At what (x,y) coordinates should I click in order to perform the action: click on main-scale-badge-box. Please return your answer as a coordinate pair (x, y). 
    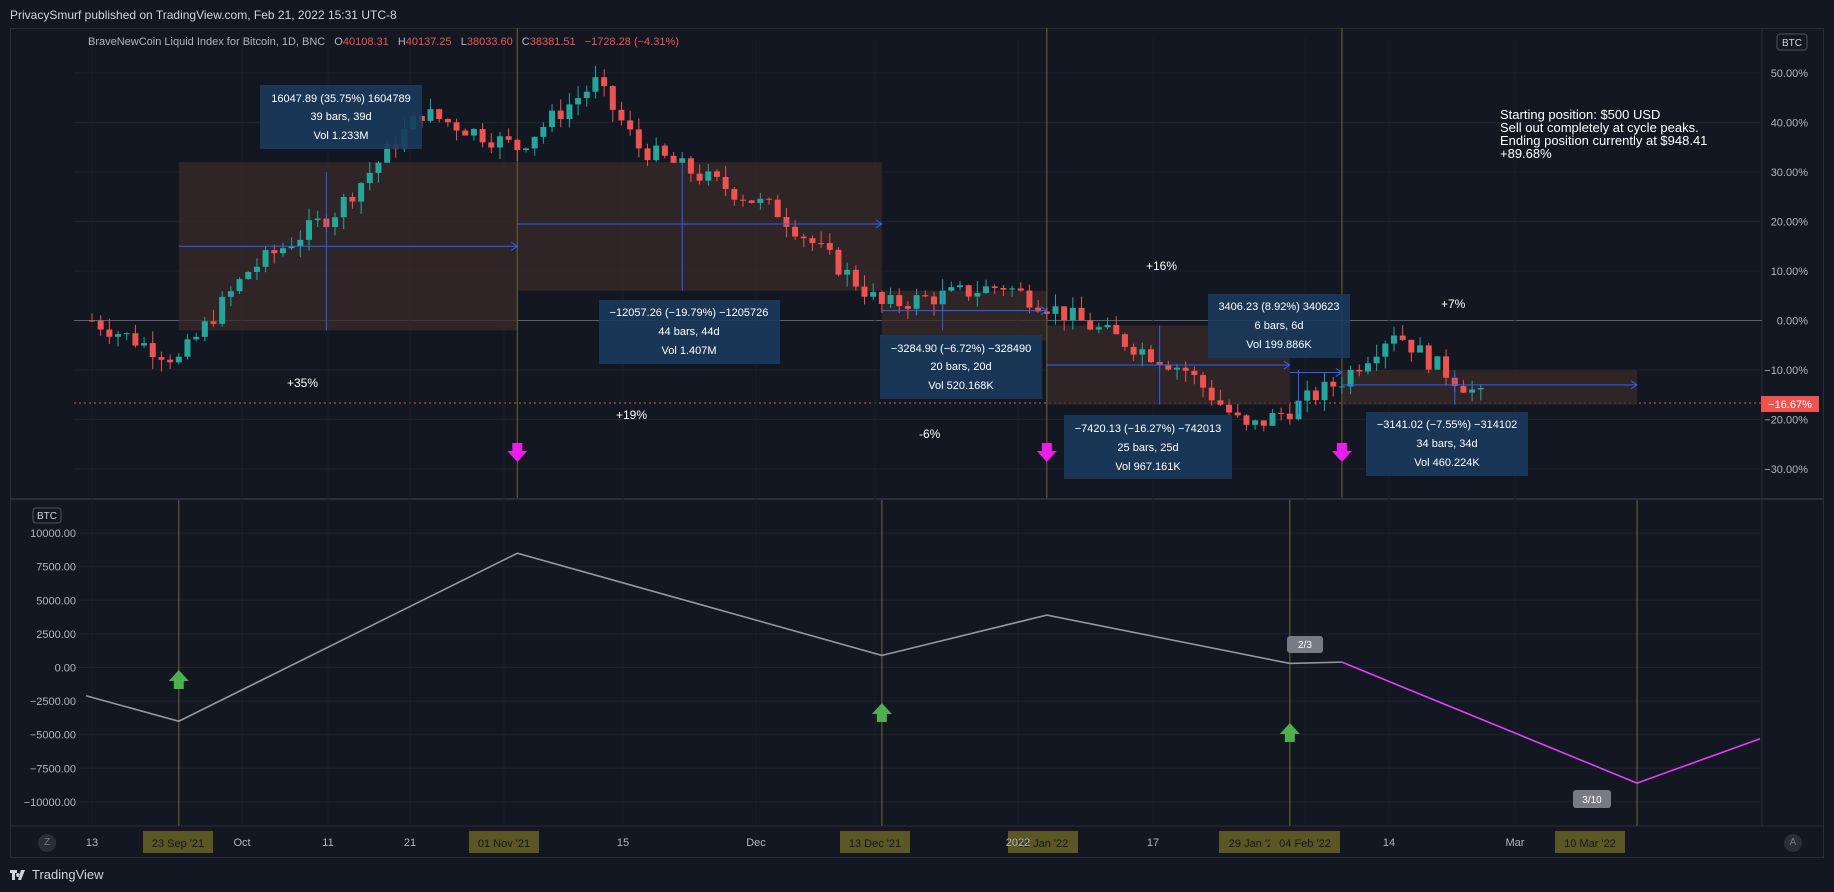
    Looking at the image, I should click on (1792, 42).